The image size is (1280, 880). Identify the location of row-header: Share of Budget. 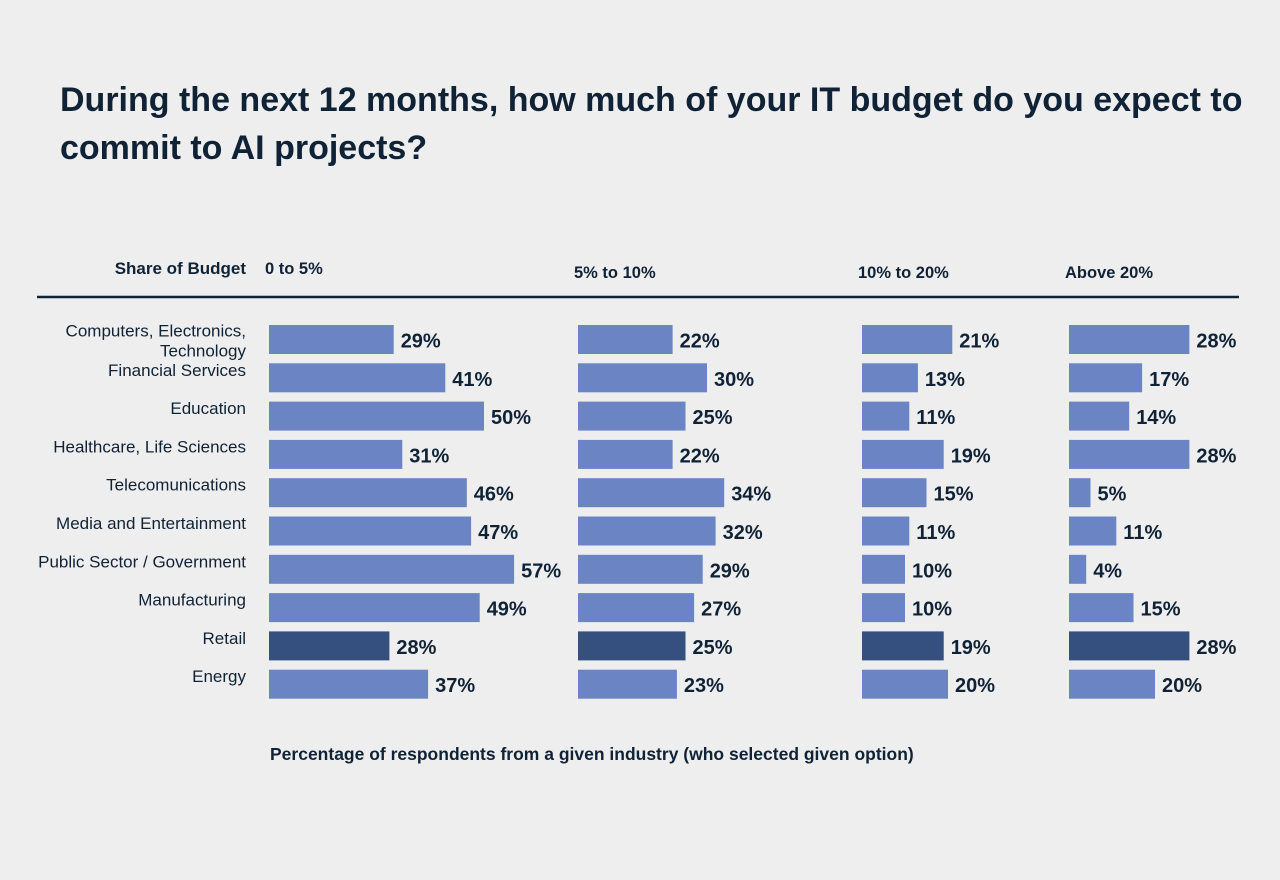
(181, 268).